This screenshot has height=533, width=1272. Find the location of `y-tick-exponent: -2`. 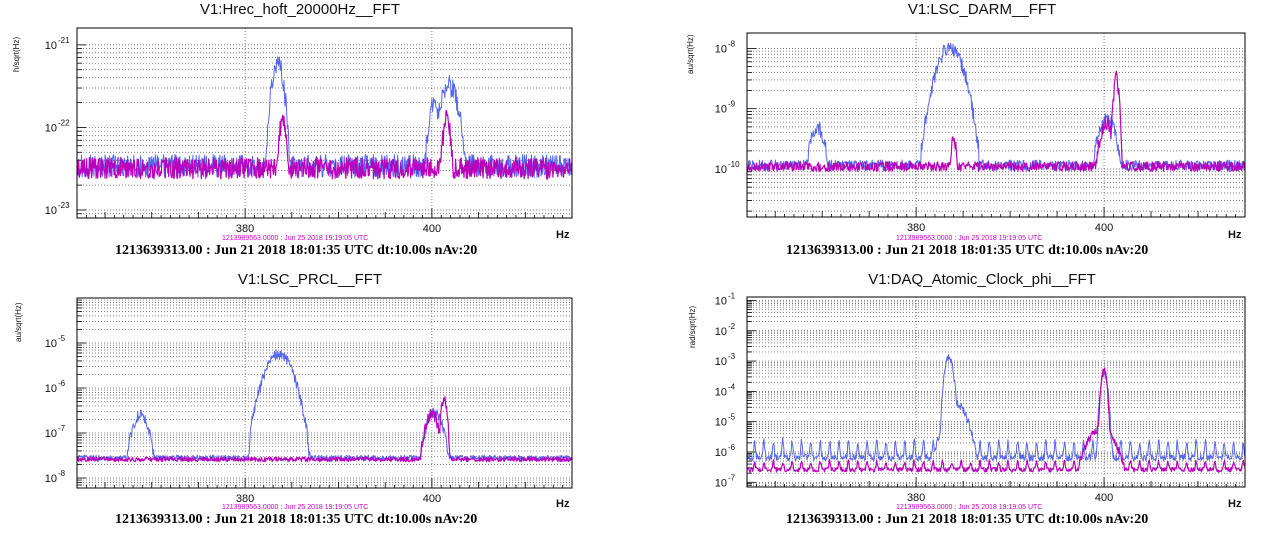

y-tick-exponent: -2 is located at coordinates (732, 326).